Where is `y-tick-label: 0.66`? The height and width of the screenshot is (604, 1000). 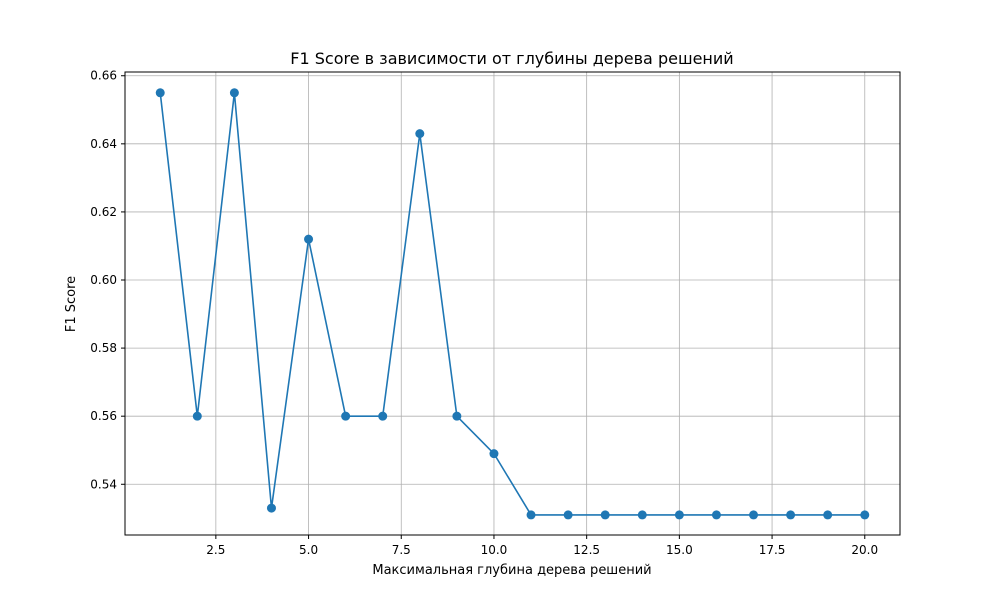 y-tick-label: 0.66 is located at coordinates (103, 76).